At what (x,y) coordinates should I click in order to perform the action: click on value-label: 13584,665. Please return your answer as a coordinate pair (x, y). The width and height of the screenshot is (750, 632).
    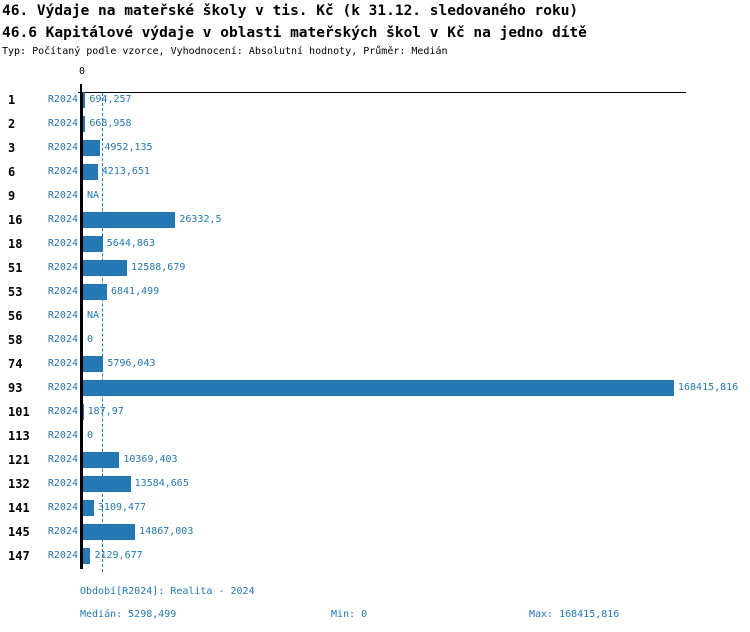
    Looking at the image, I should click on (161, 483).